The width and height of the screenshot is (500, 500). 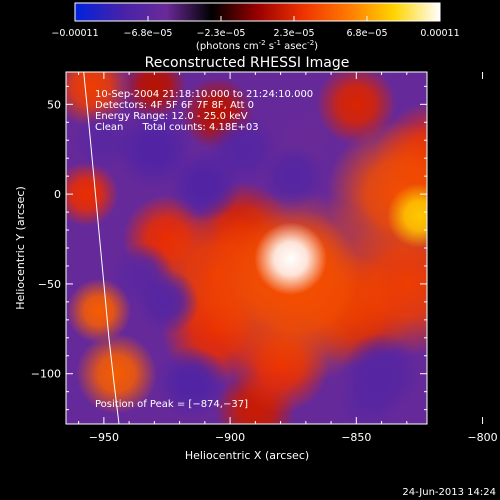 What do you see at coordinates (101, 248) in the screenshot?
I see `solar-limb-line` at bounding box center [101, 248].